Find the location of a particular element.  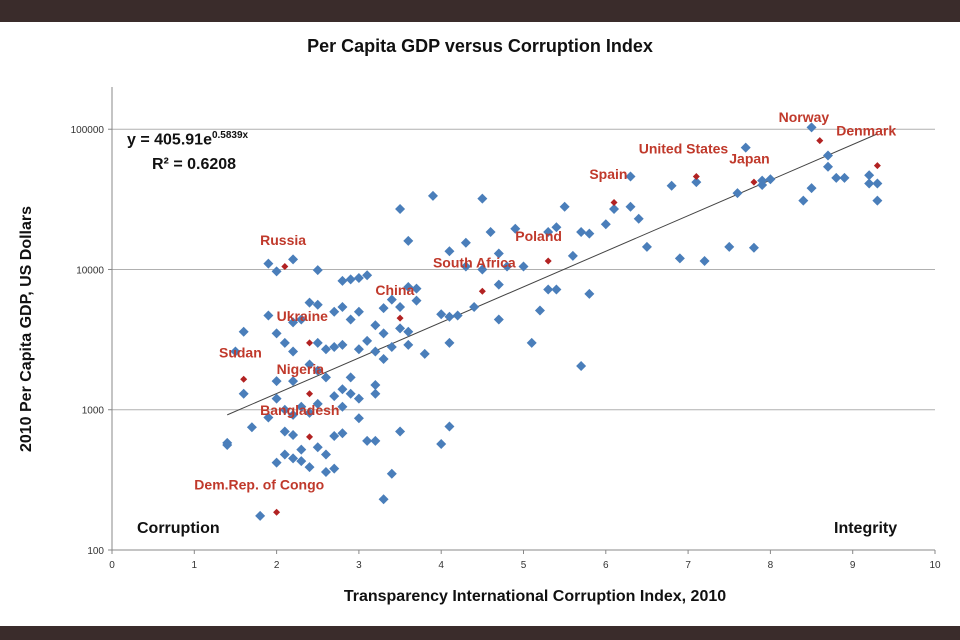

integrity-label: Integrity is located at coordinates (866, 528).